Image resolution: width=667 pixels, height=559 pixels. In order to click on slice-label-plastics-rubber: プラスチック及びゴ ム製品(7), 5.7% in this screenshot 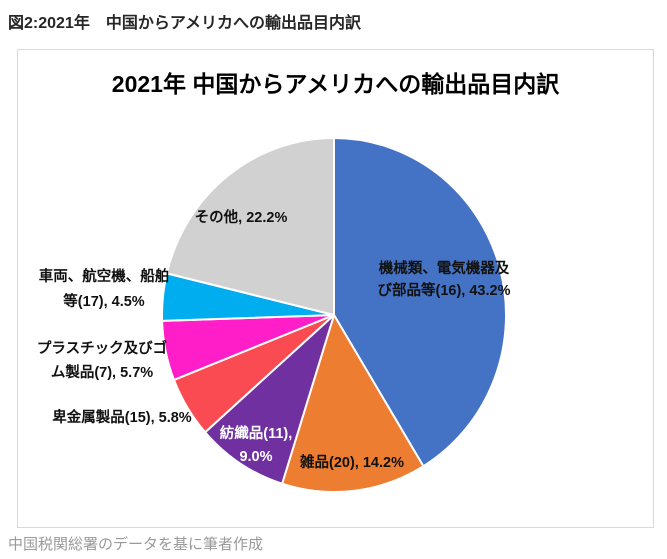, I will do `click(102, 361)`.